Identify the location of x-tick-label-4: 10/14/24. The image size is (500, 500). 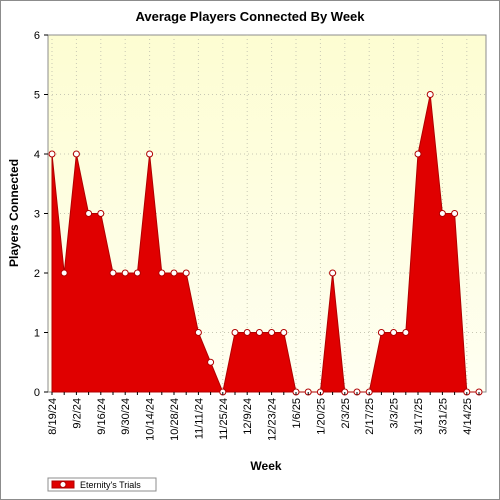
(151, 419).